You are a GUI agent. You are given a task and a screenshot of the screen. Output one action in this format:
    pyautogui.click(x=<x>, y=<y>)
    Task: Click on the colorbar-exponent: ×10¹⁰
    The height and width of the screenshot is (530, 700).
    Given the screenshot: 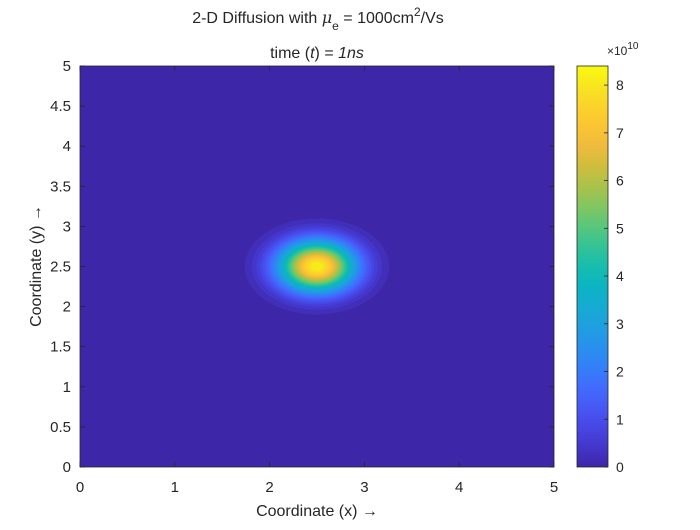 What is the action you would take?
    pyautogui.click(x=623, y=49)
    